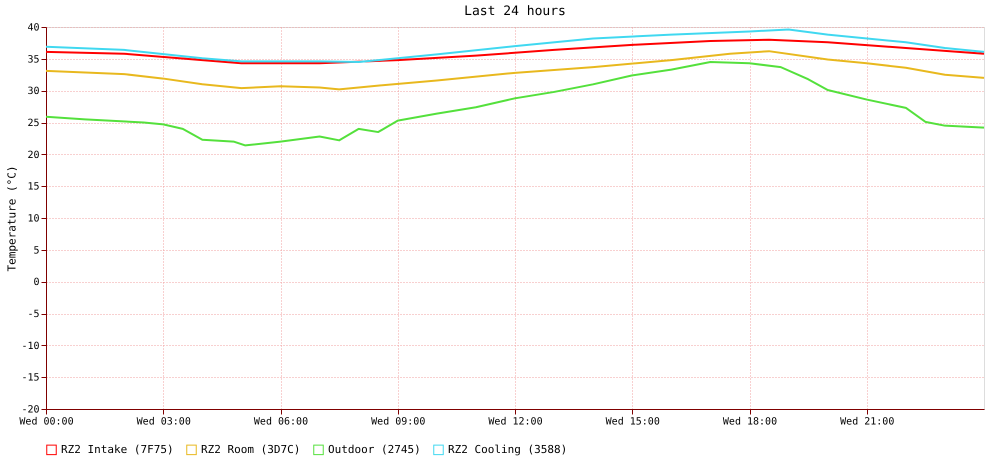  What do you see at coordinates (33, 314) in the screenshot?
I see `y-tick-label: -5` at bounding box center [33, 314].